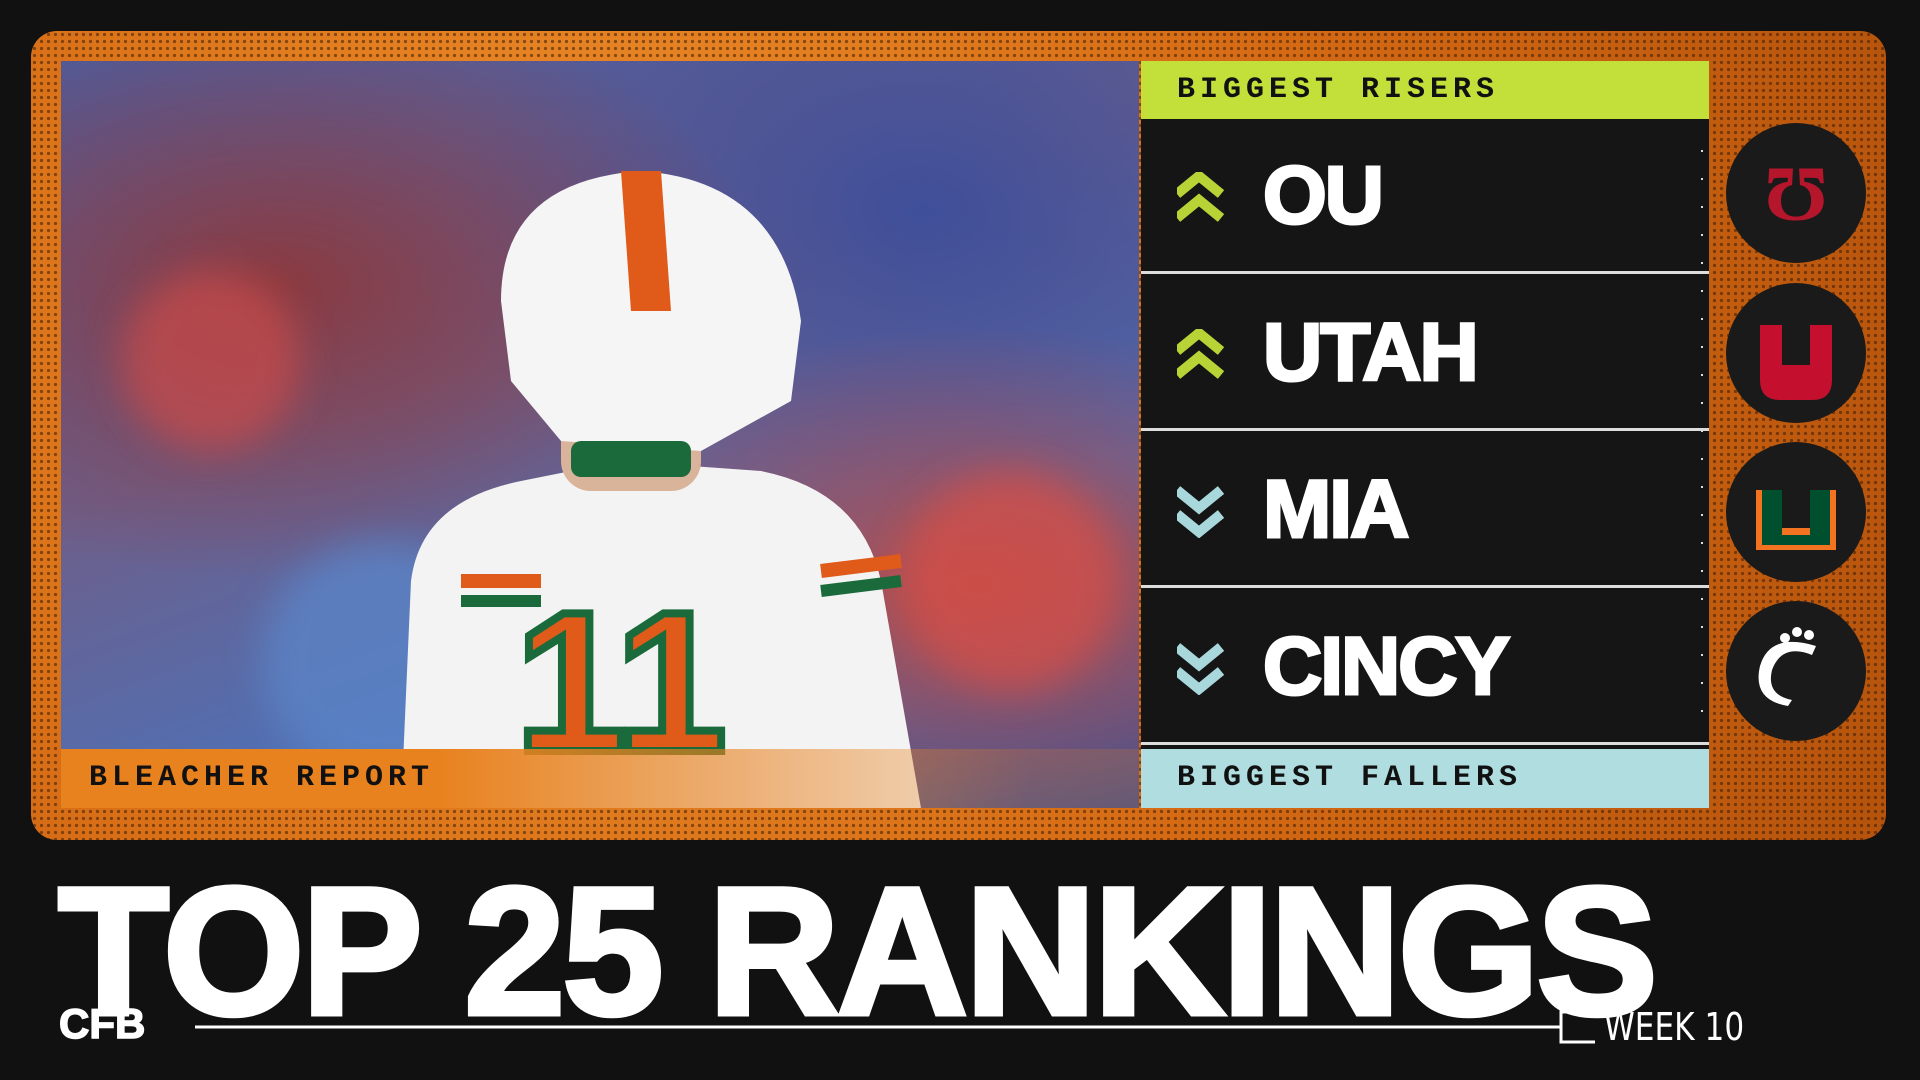 The width and height of the screenshot is (1920, 1080). Describe the element at coordinates (1350, 778) in the screenshot. I see `fallers-heading: BIGGEST FALLERS` at that location.